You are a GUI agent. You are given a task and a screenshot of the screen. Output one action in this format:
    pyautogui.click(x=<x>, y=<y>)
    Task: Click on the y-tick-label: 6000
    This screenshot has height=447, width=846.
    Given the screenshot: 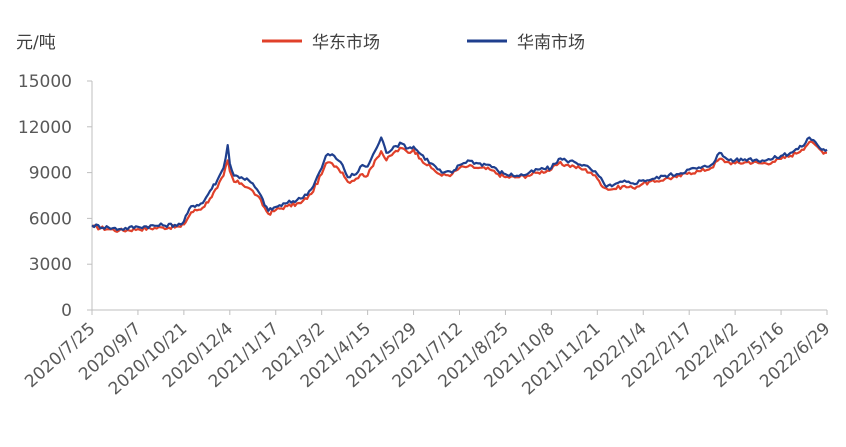 What is the action you would take?
    pyautogui.click(x=50, y=219)
    